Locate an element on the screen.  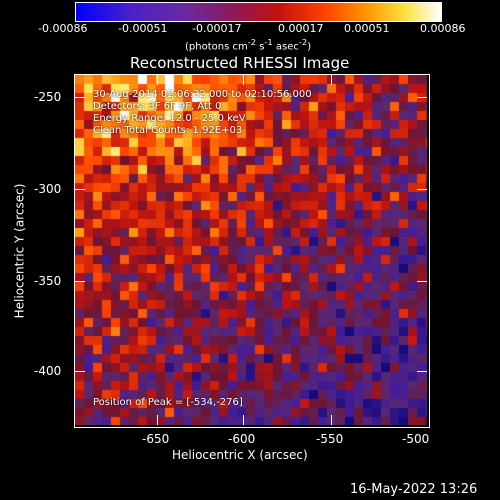
annotation-time: 30-Aug-2014 02:06:32.000 to 02:10:56.000 is located at coordinates (202, 94).